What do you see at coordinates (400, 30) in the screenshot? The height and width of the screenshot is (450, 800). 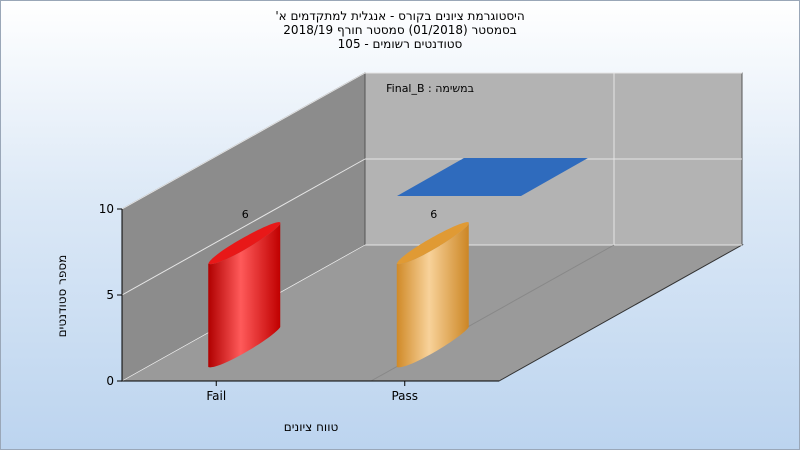 I see `chart-title-line-2: בסמסטר (01/2018) סמסטר חורף 2018/19` at bounding box center [400, 30].